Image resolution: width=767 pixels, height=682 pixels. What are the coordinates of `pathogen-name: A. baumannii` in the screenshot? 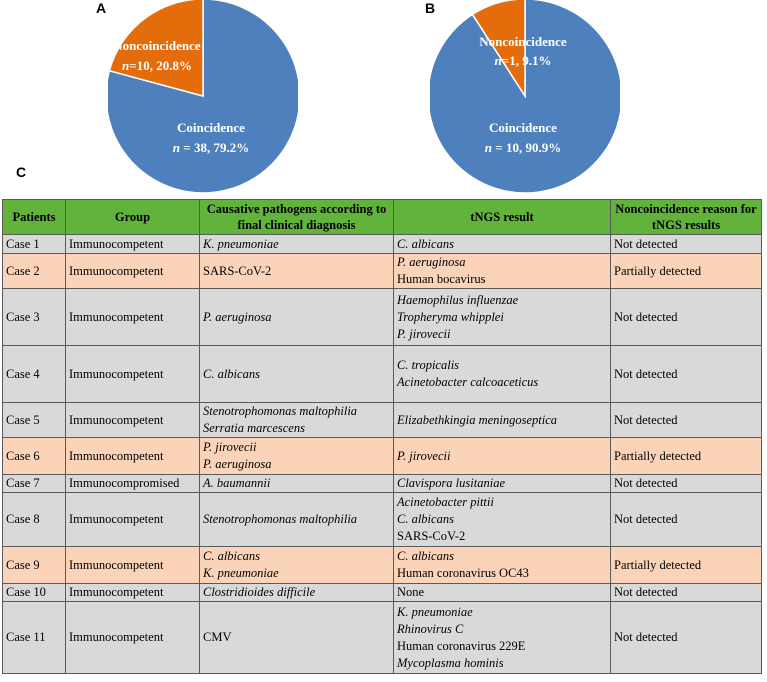 It's located at (237, 483).